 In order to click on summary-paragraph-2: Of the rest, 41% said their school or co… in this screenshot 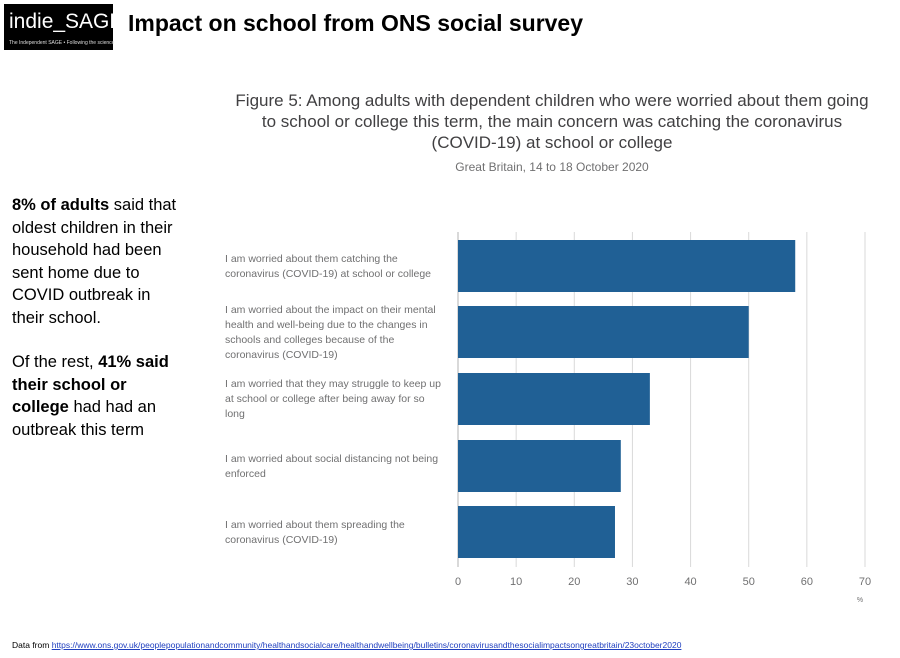, I will do `click(97, 396)`.